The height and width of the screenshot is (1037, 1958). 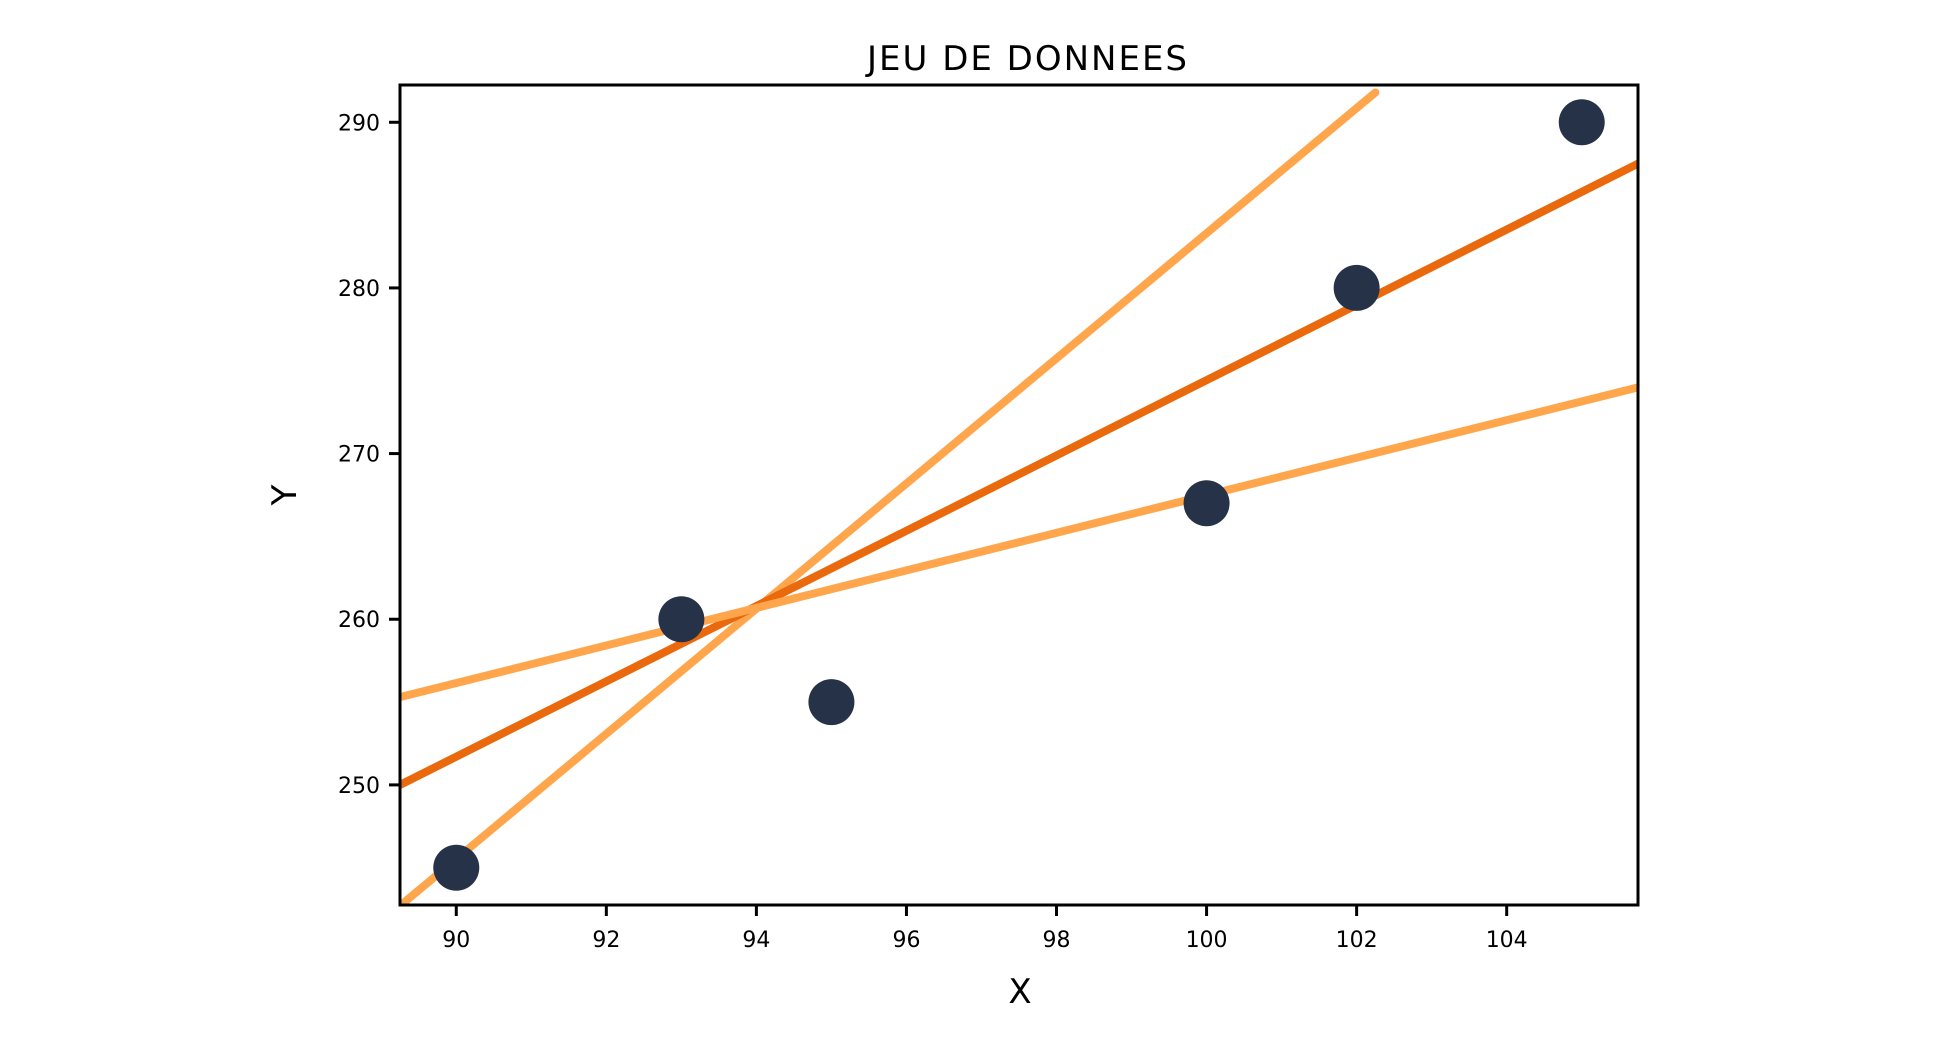 What do you see at coordinates (1357, 940) in the screenshot?
I see `x-tick-label: 102` at bounding box center [1357, 940].